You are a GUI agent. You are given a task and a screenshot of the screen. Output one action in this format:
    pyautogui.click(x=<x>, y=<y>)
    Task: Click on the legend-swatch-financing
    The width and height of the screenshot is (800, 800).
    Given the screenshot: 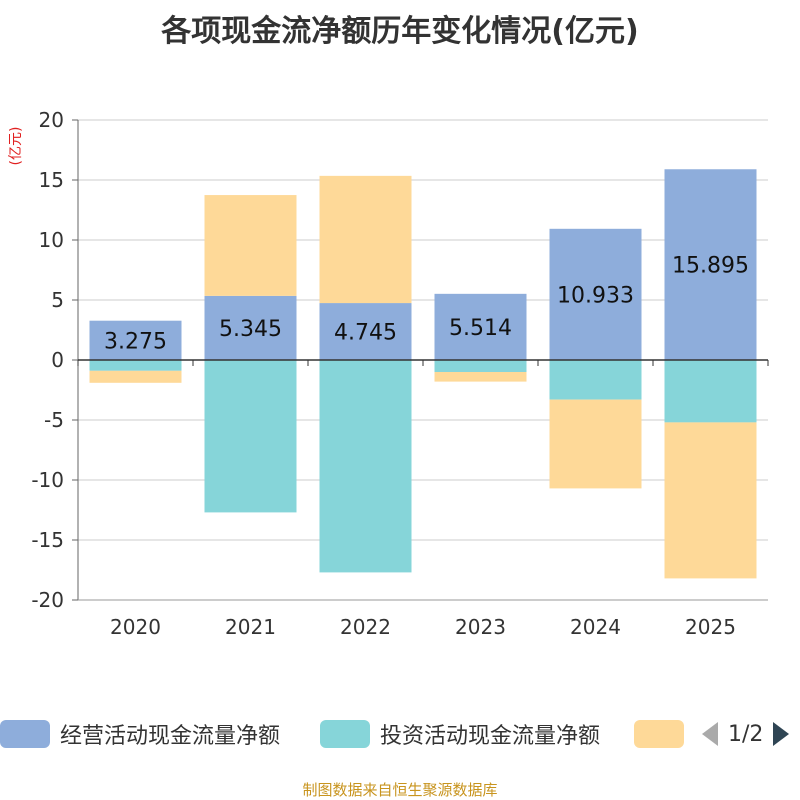 What is the action you would take?
    pyautogui.click(x=659, y=734)
    